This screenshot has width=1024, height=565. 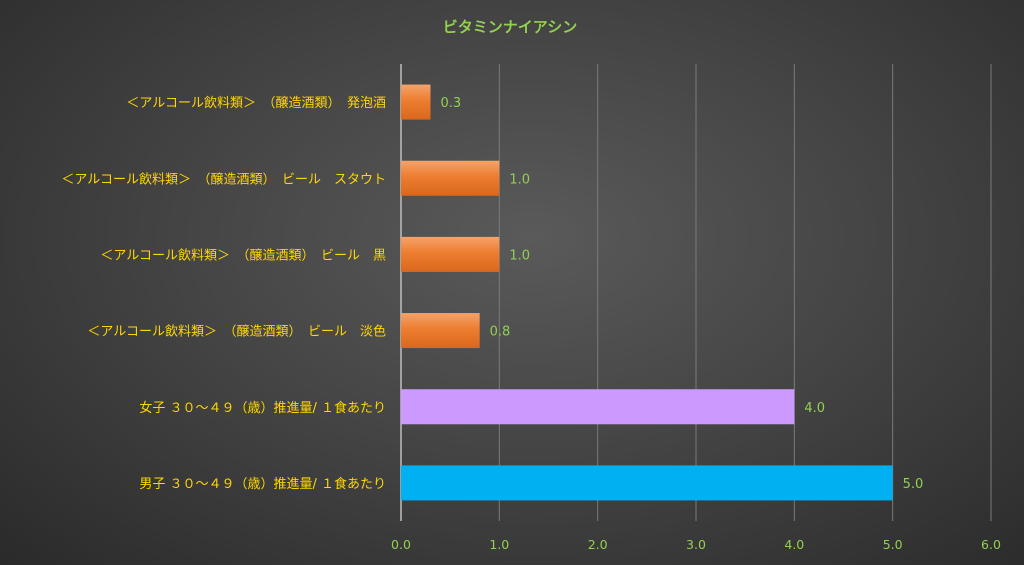 I want to click on category-label: ＜アルコール飲料類＞ （醸造酒類） ビール スタウト, so click(x=223, y=179).